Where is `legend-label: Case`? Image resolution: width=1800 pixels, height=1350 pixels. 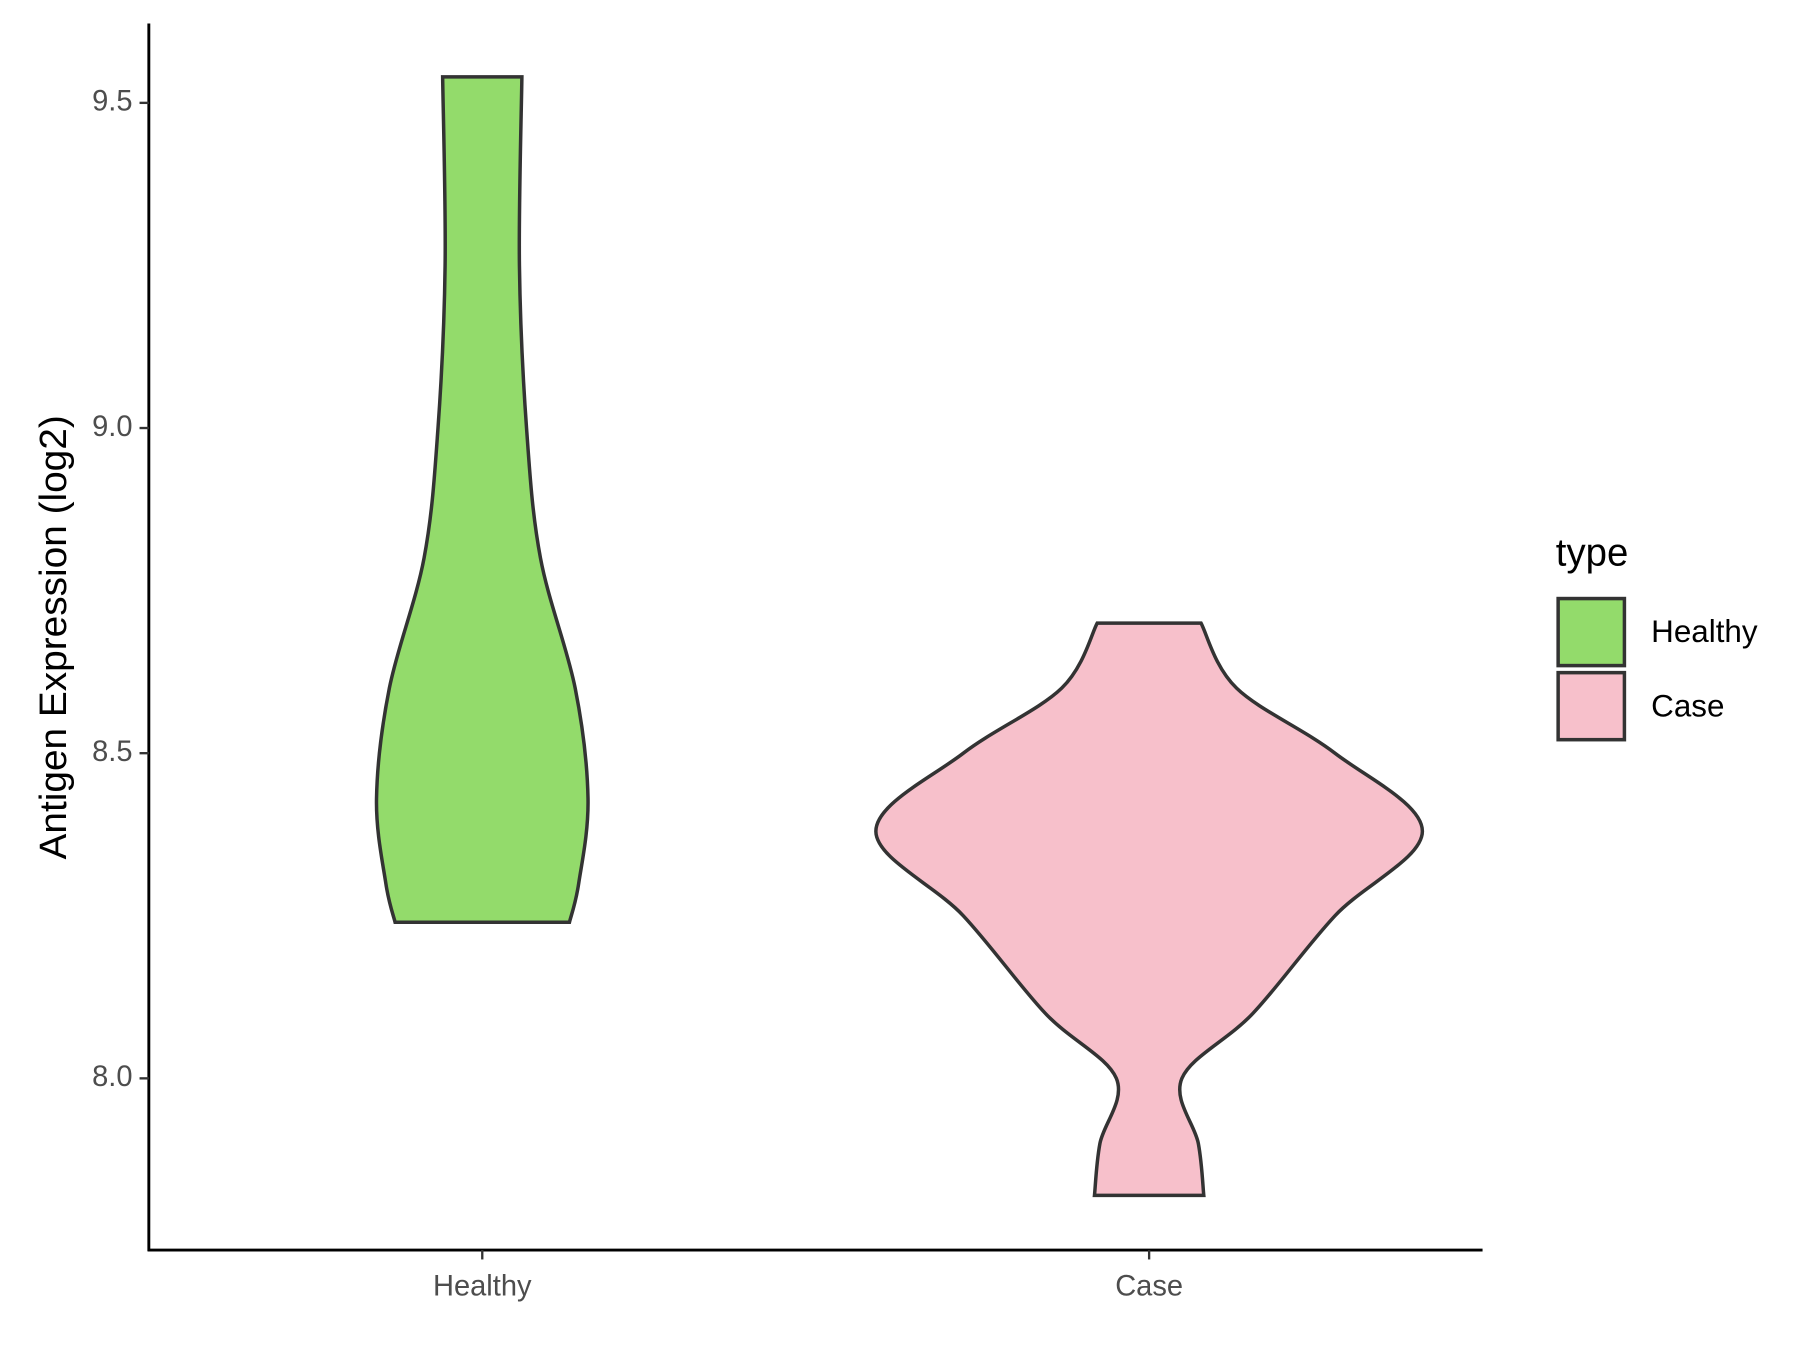
legend-label: Case is located at coordinates (1687, 705).